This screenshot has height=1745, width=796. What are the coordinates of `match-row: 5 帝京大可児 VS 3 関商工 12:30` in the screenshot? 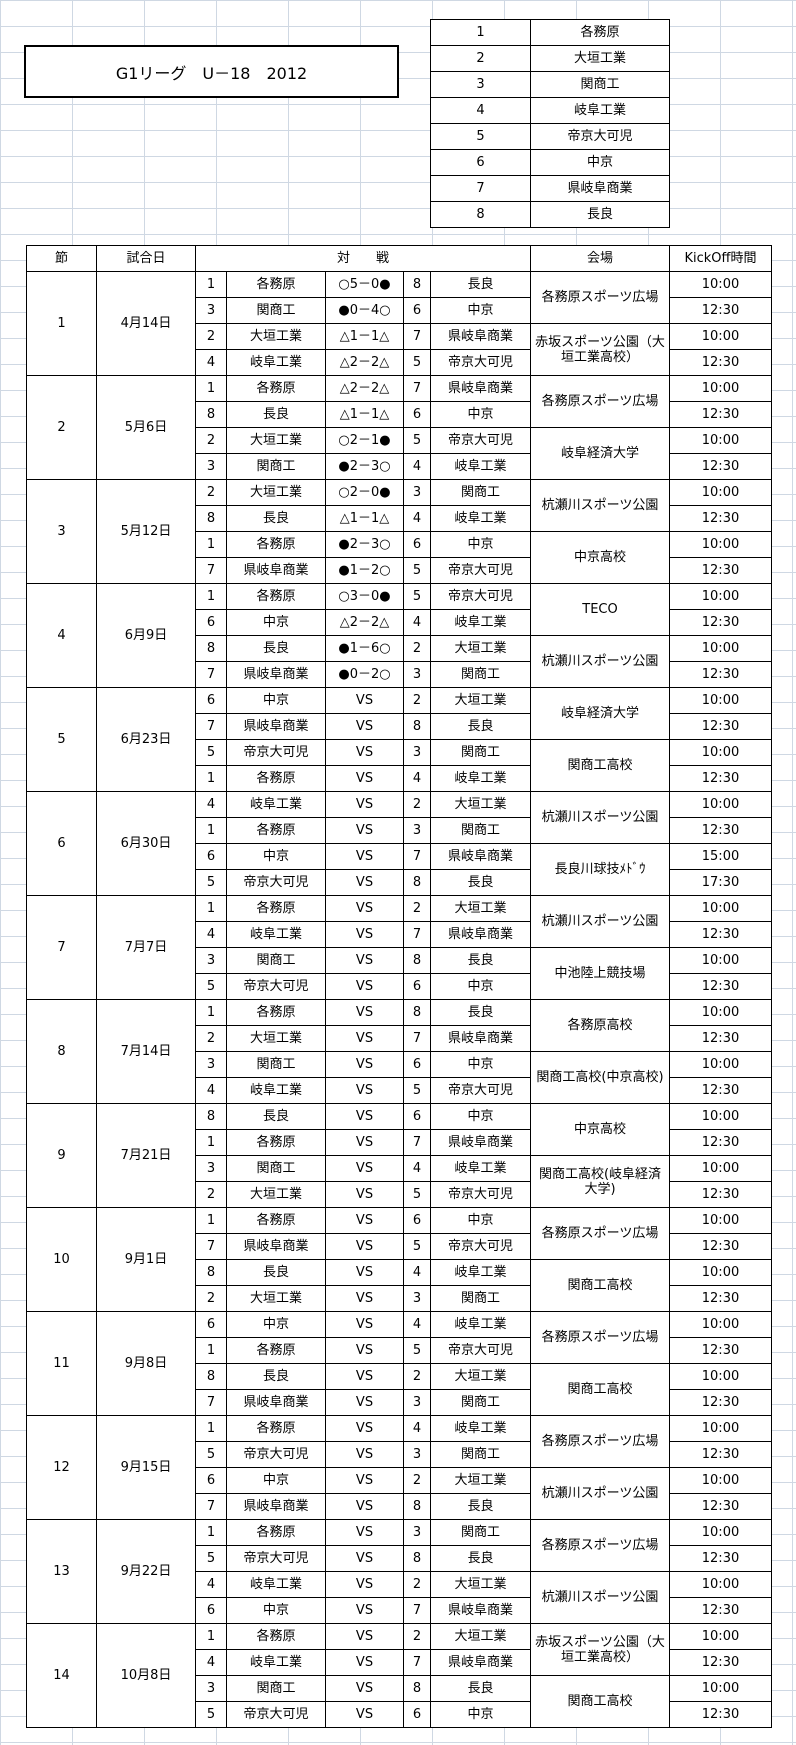 It's located at (399, 1454).